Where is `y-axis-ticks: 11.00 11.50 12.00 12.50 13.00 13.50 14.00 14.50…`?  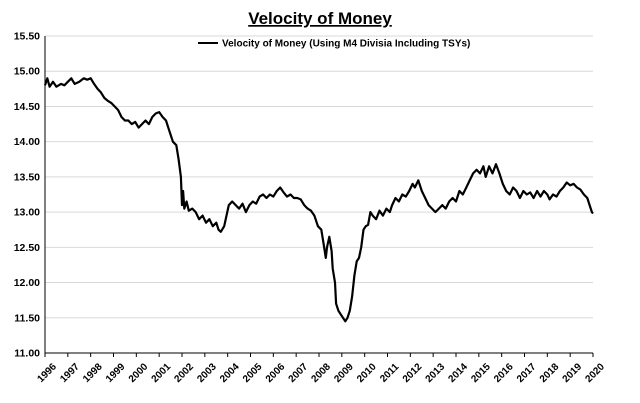
y-axis-ticks: 11.00 11.50 12.00 12.50 13.00 13.50 14.00 14.50… is located at coordinates (27, 195).